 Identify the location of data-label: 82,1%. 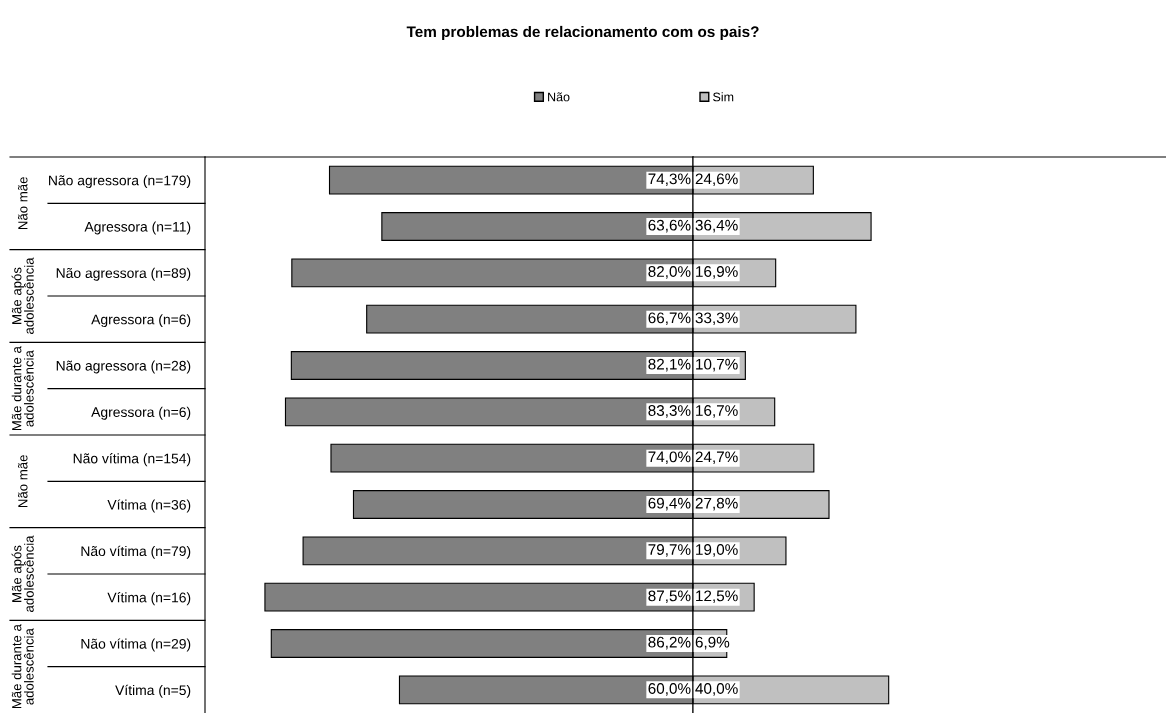
(669, 365).